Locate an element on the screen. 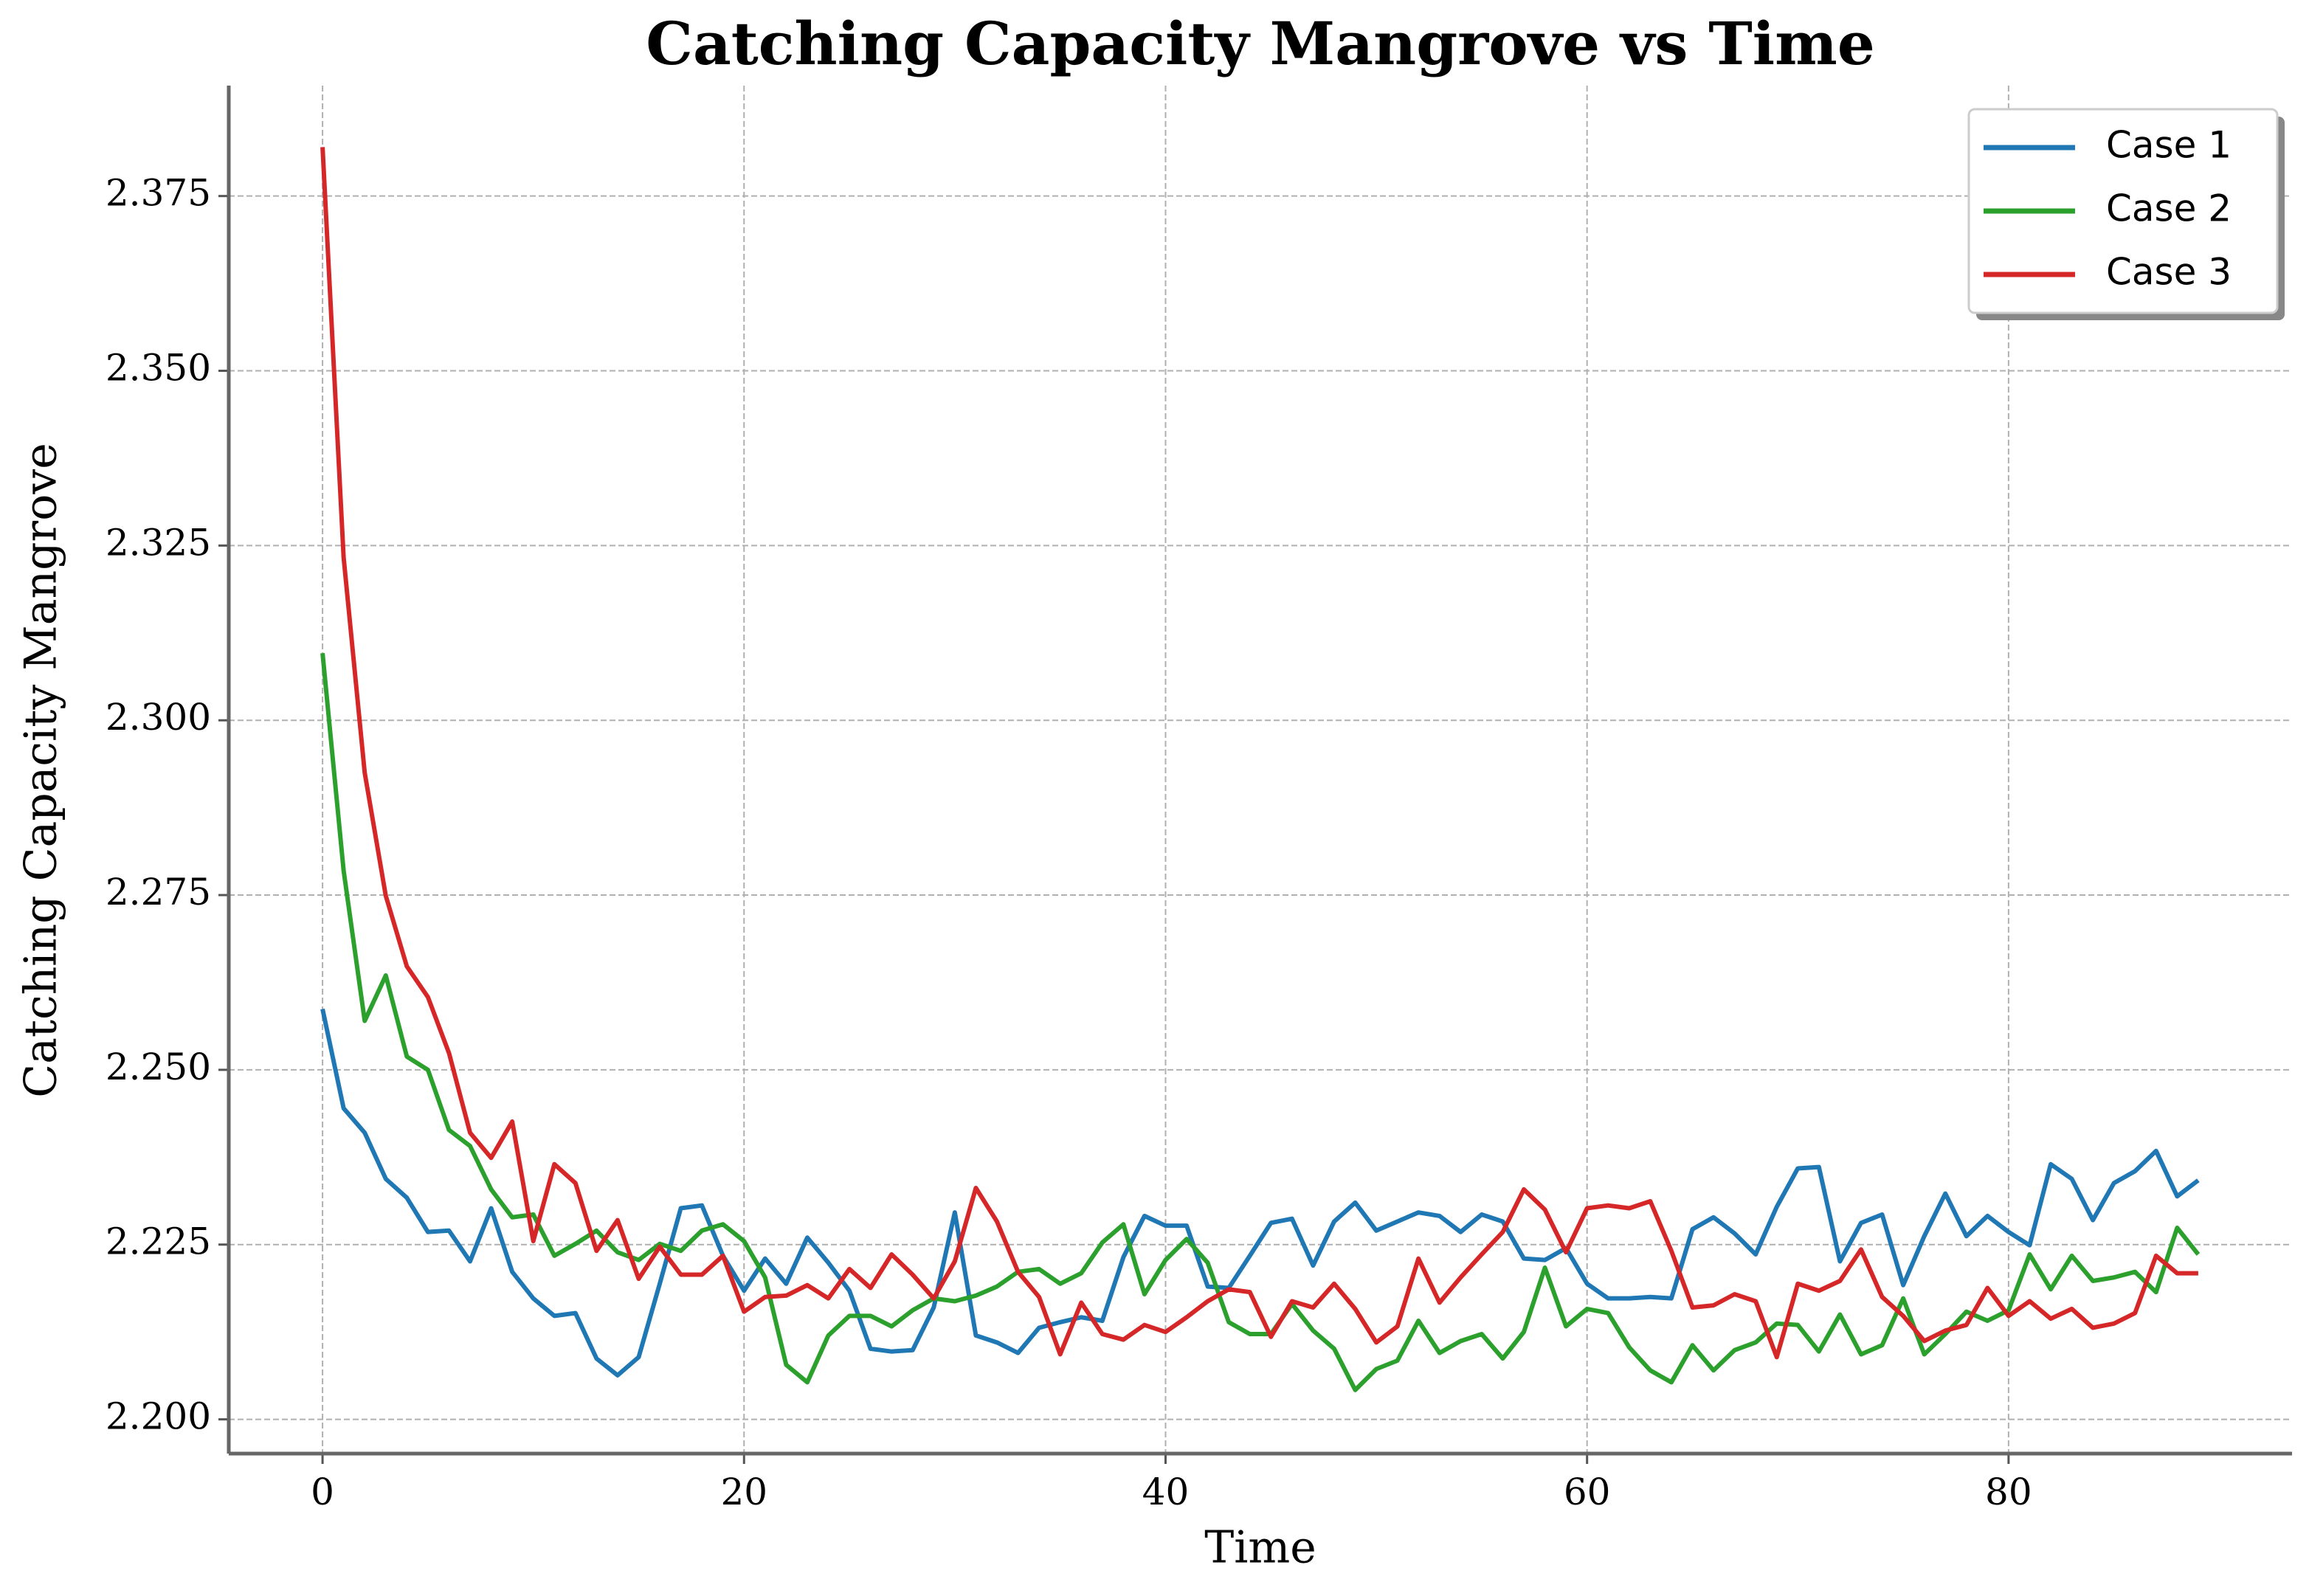 The image size is (2309, 1596). y-tick-label: 2.225 is located at coordinates (158, 1241).